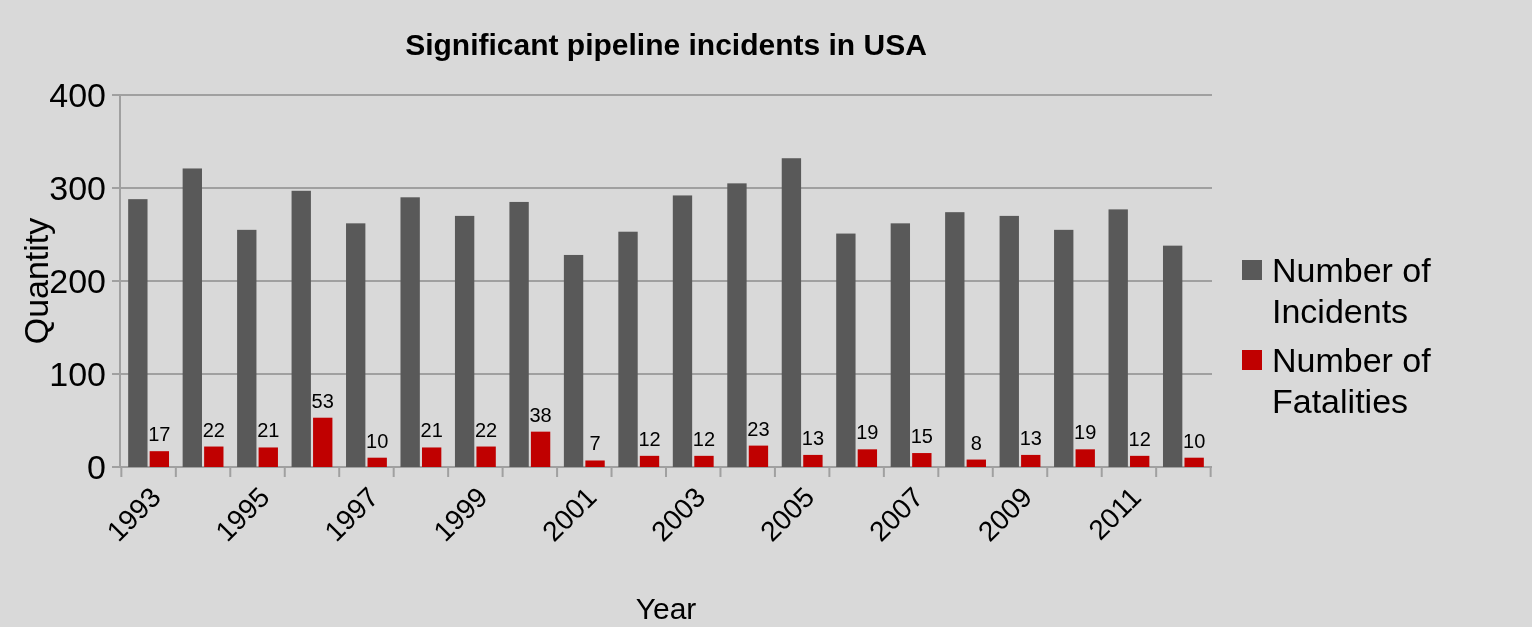 This screenshot has width=1532, height=627. What do you see at coordinates (1352, 380) in the screenshot?
I see `legend-label: Number of Fatalities` at bounding box center [1352, 380].